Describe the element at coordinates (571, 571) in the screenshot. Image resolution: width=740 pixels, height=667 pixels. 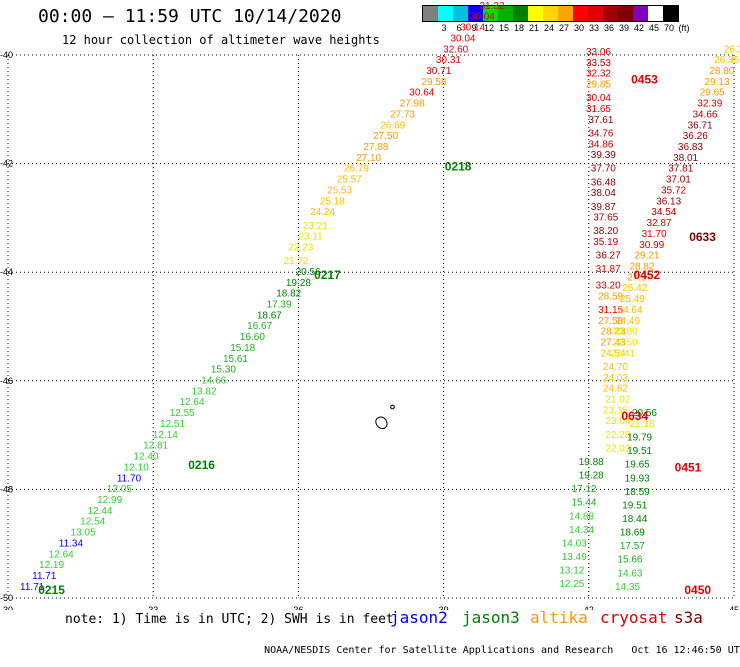
I see `wave-height-value: 13.12` at that location.